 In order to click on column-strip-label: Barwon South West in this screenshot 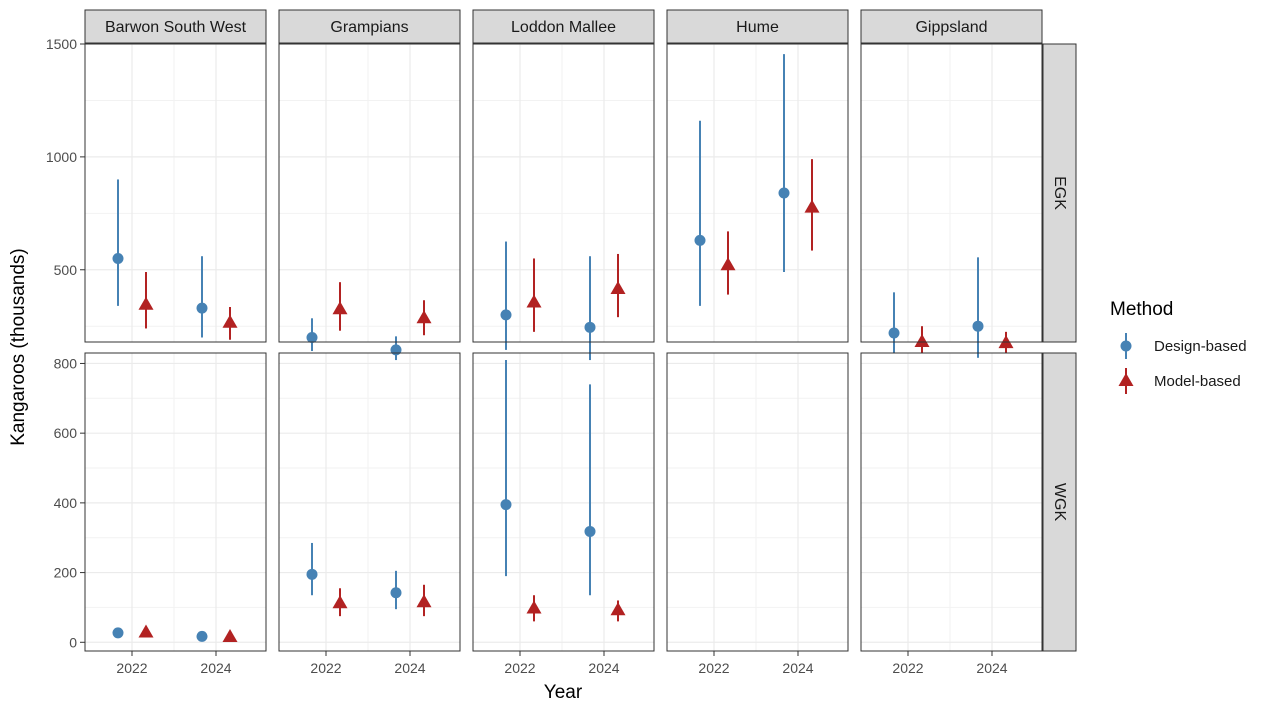, I will do `click(176, 27)`.